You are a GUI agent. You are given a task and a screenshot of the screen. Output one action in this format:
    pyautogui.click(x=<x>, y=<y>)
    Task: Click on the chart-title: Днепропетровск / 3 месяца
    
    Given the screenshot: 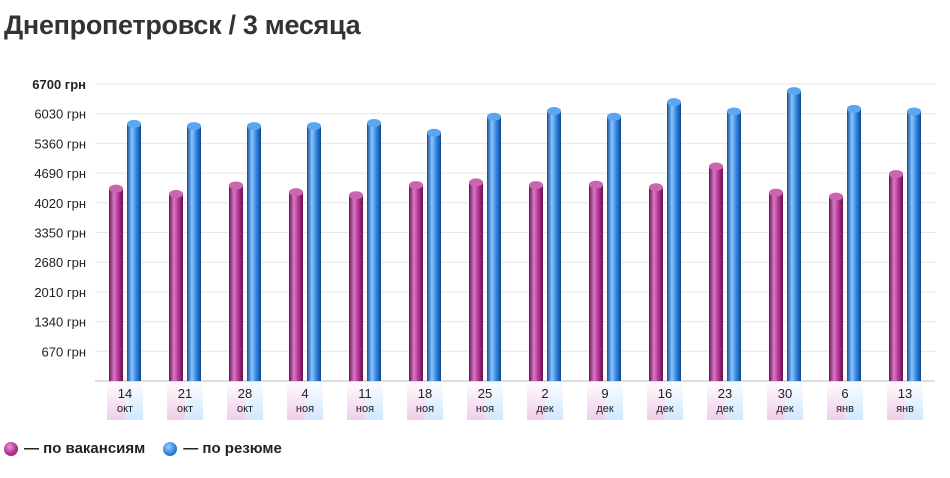 What is the action you would take?
    pyautogui.click(x=182, y=25)
    